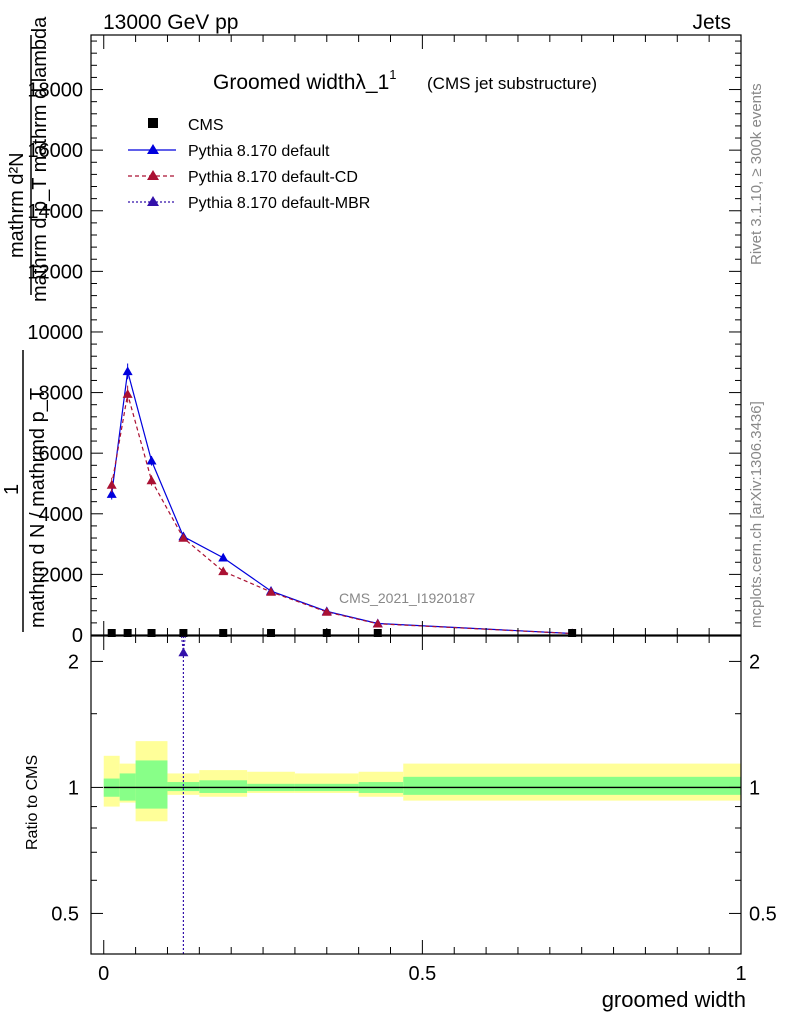  I want to click on legend-cms-label: CMS, so click(206, 125).